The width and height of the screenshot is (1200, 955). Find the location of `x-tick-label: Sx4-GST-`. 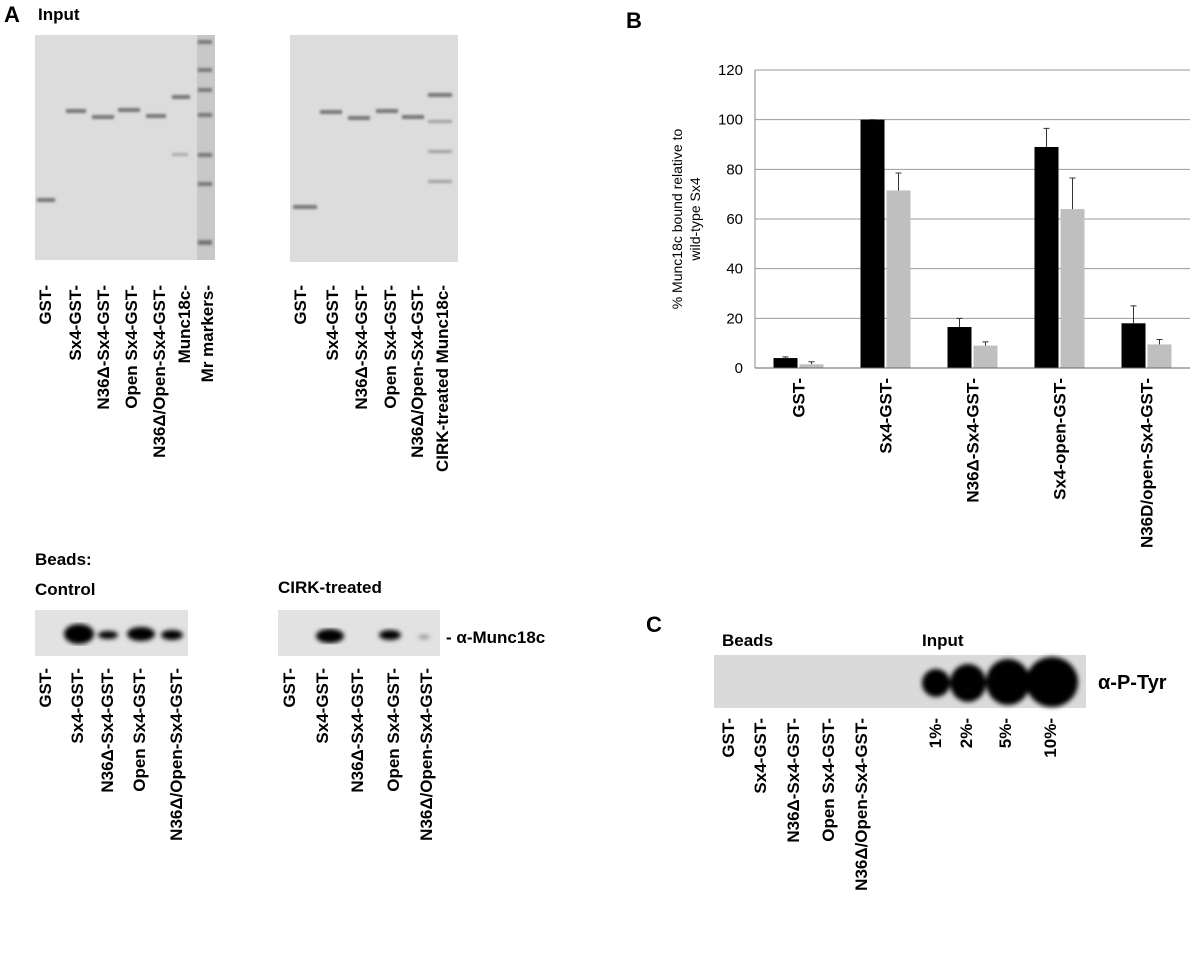

x-tick-label: Sx4-GST- is located at coordinates (886, 416).